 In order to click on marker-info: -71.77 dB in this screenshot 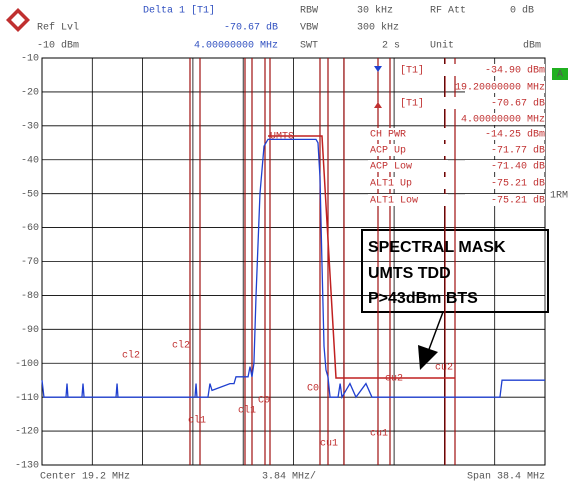, I will do `click(518, 151)`.